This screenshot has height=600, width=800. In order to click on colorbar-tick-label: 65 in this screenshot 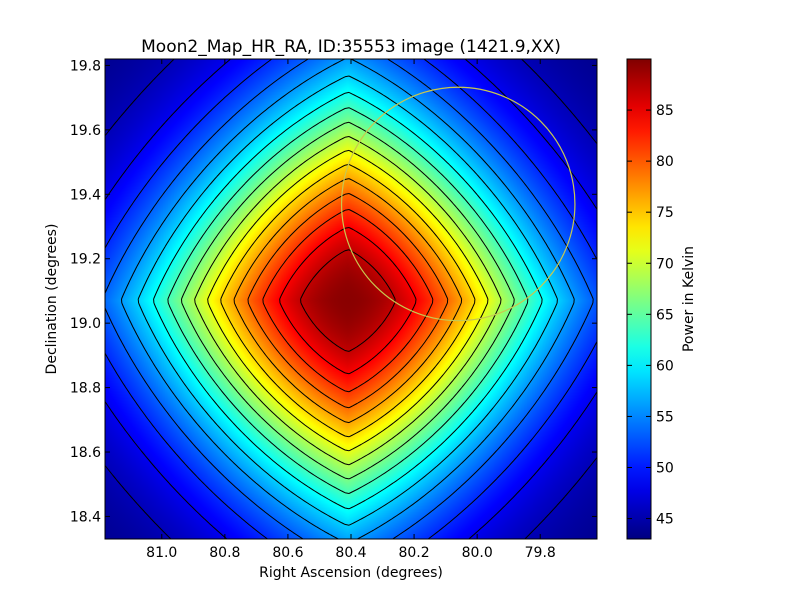, I will do `click(665, 315)`.